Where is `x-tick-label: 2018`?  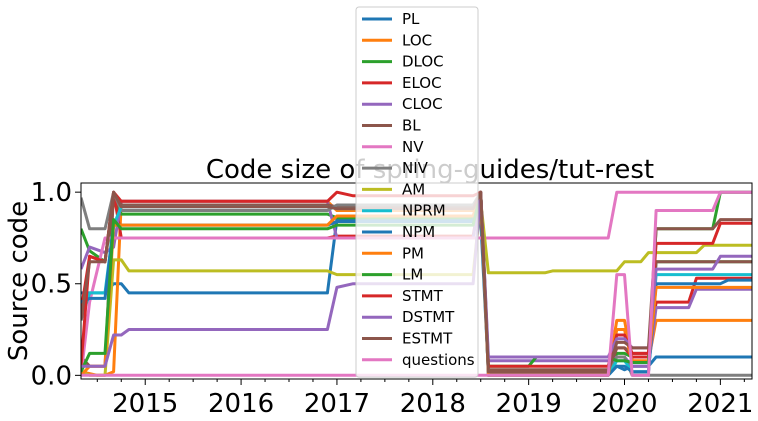 x-tick-label: 2018 is located at coordinates (433, 403).